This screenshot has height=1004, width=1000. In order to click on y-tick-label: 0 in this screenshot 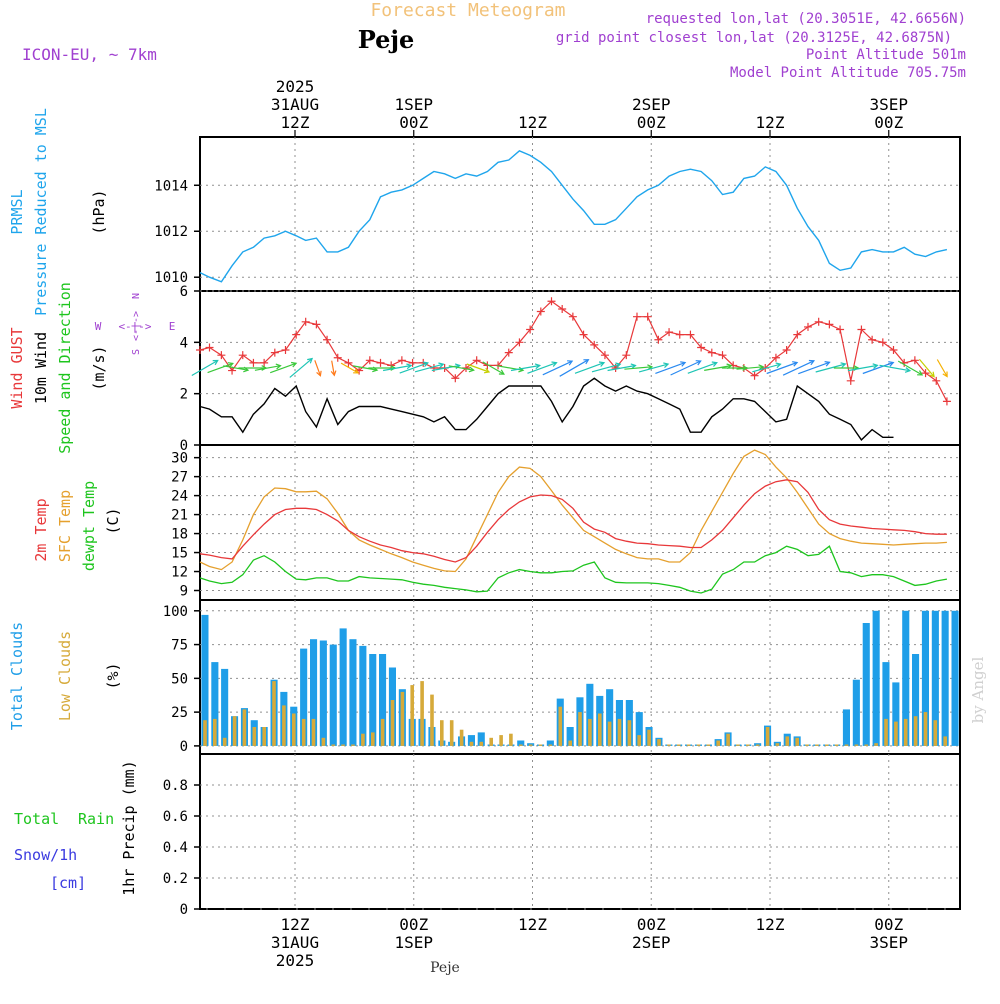, I will do `click(184, 747)`.